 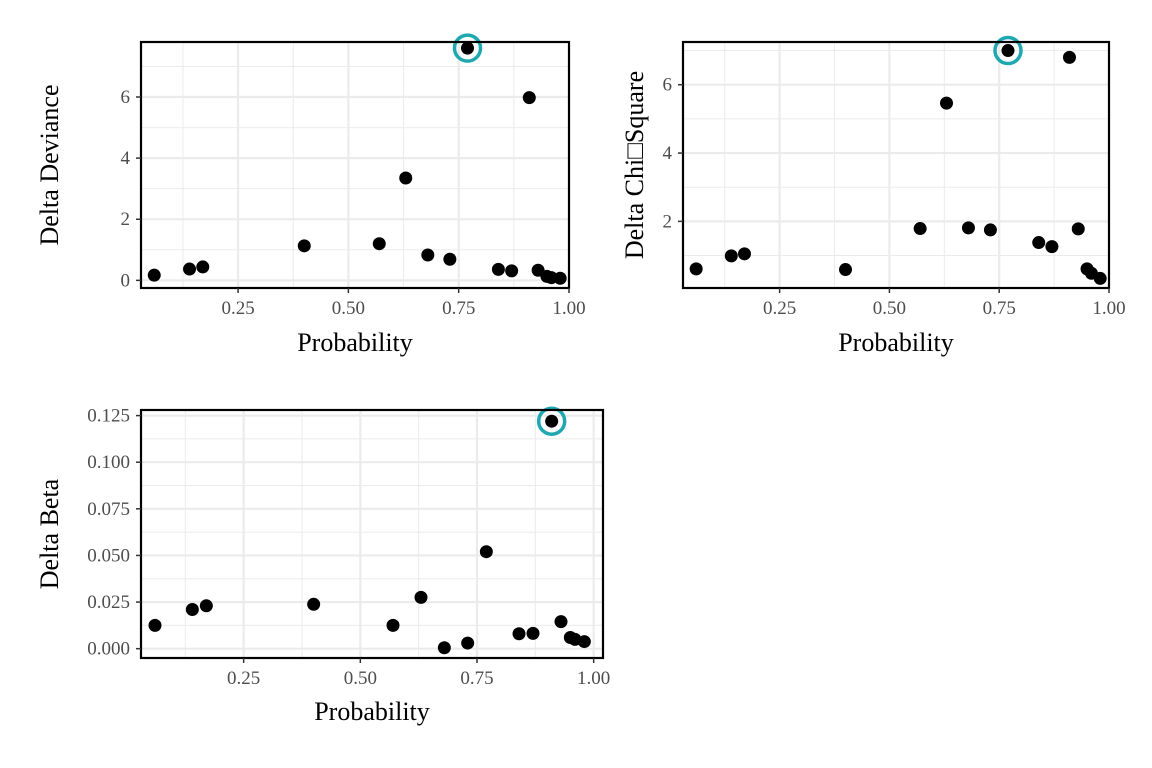 I want to click on y-tick-label: 0.050, so click(x=108, y=555).